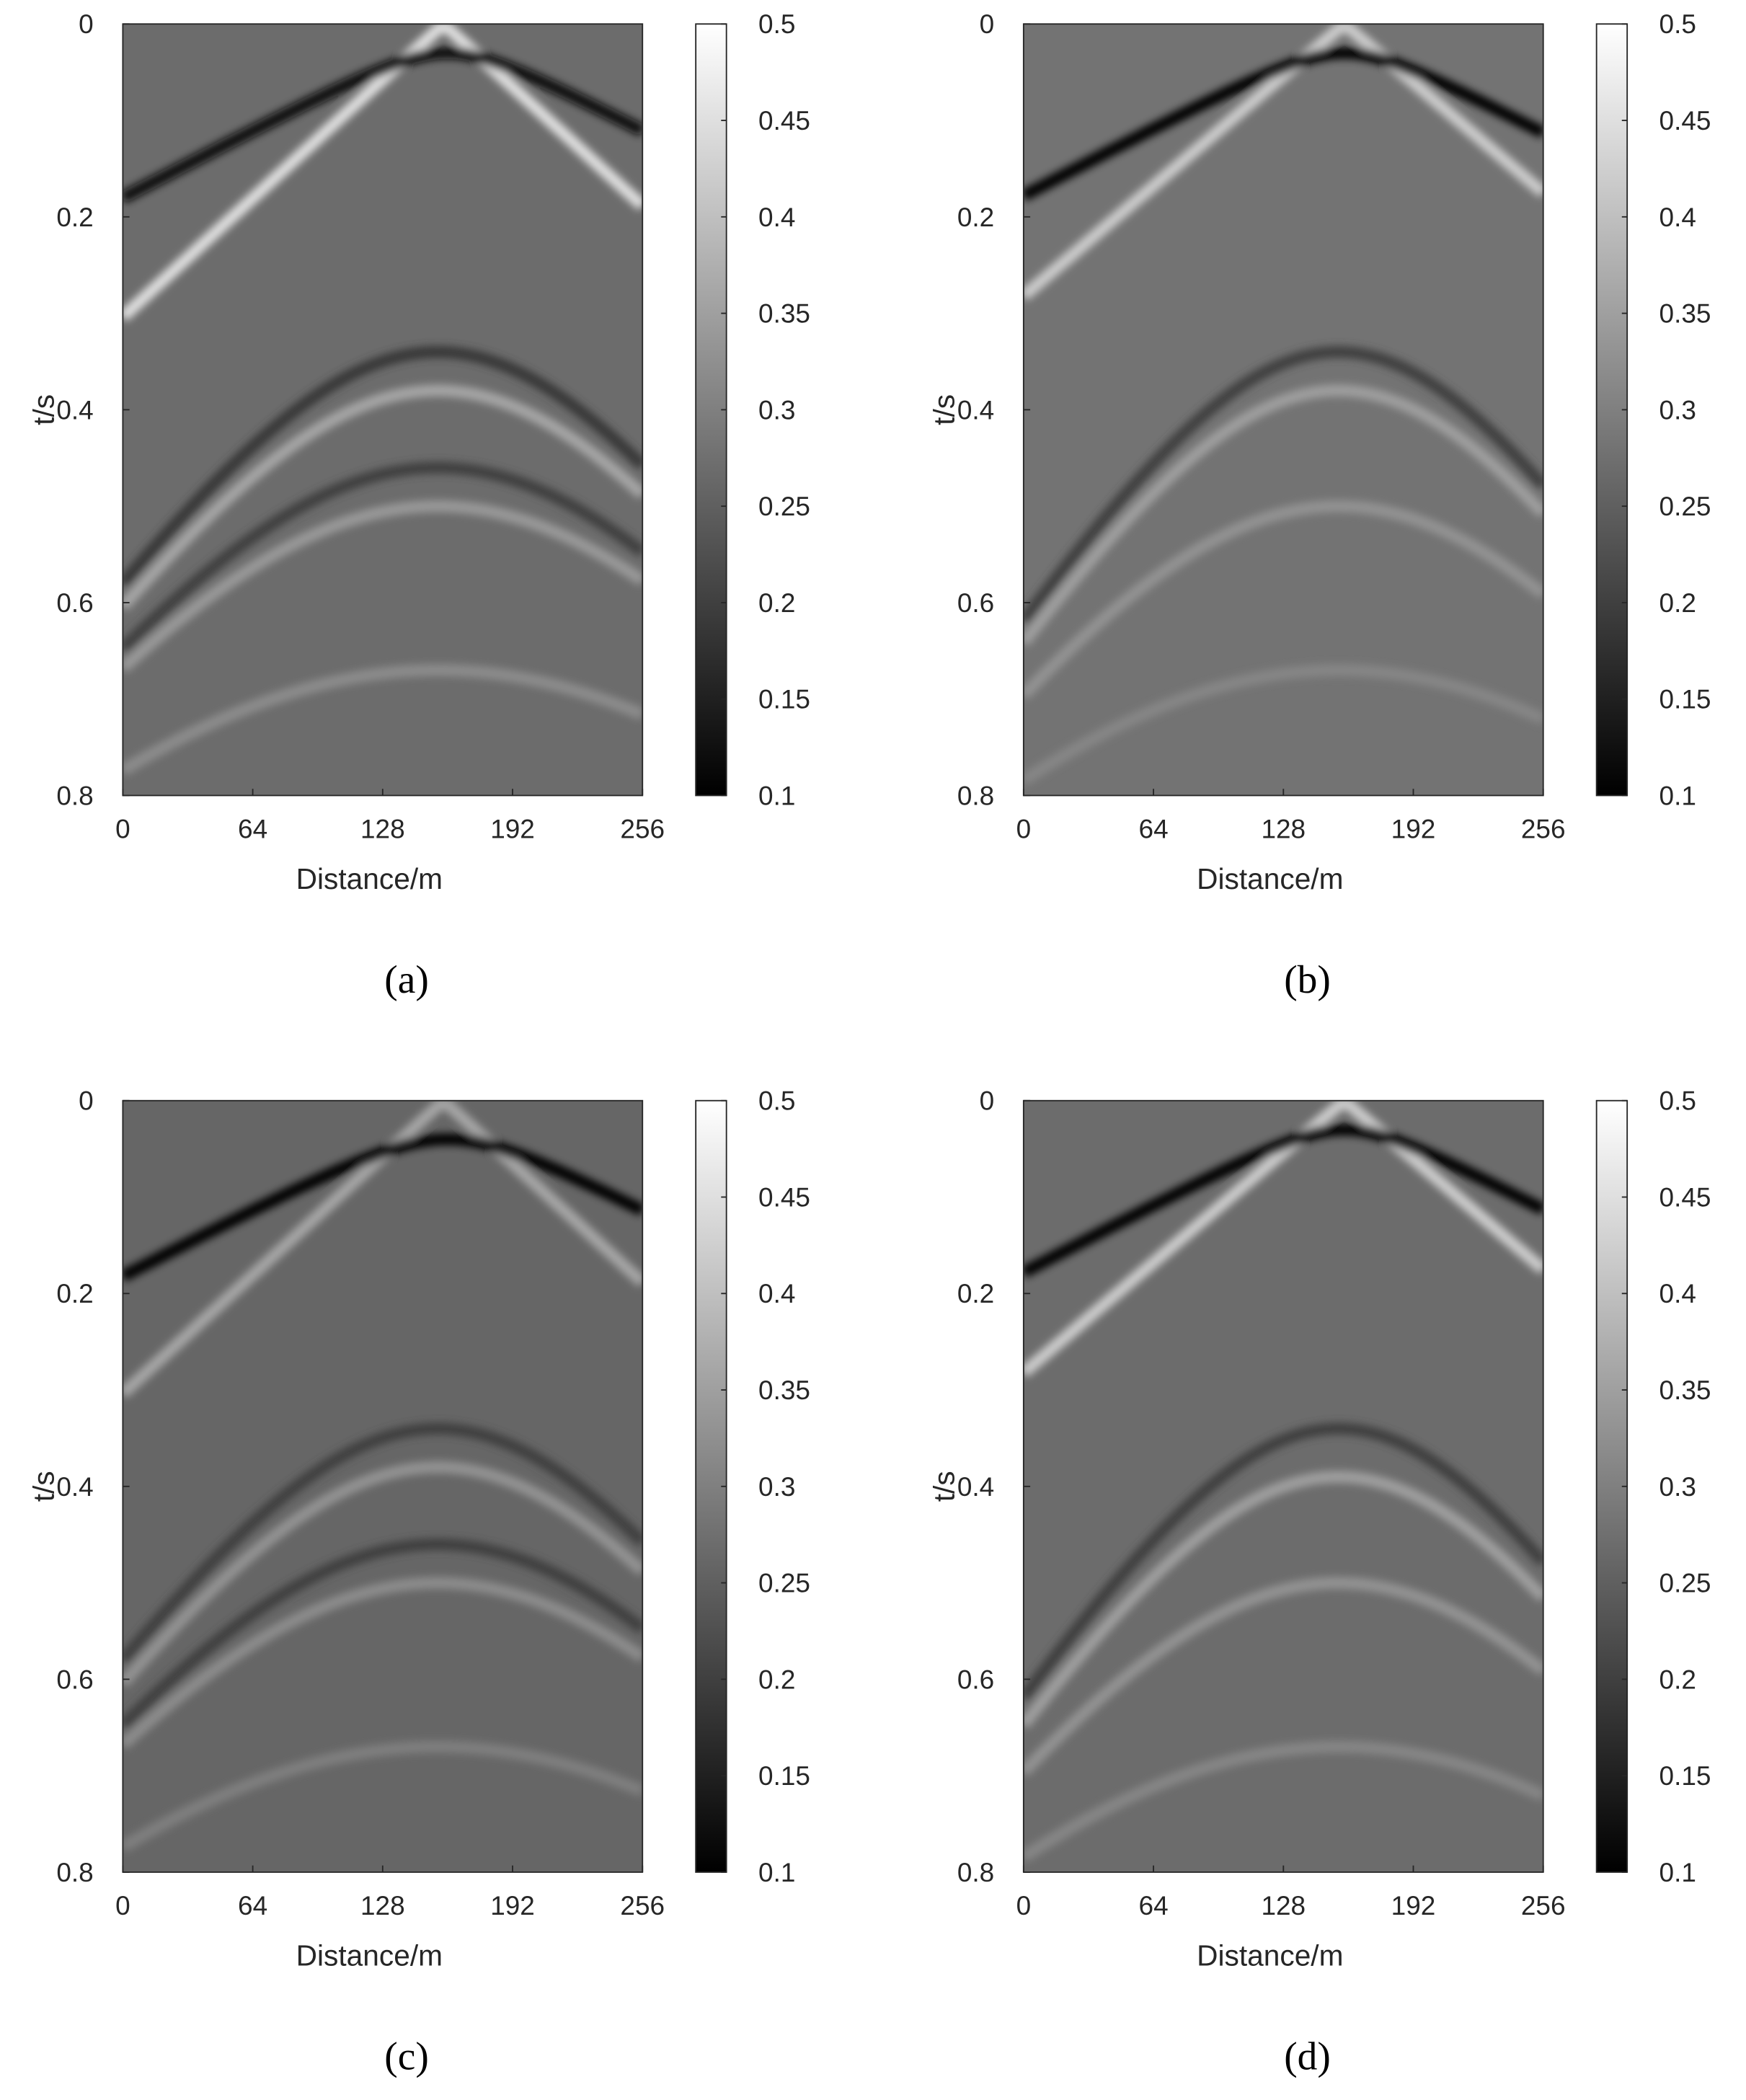 This screenshot has width=1746, height=2100. Describe the element at coordinates (975, 217) in the screenshot. I see `y-tick-label: 0.2` at that location.